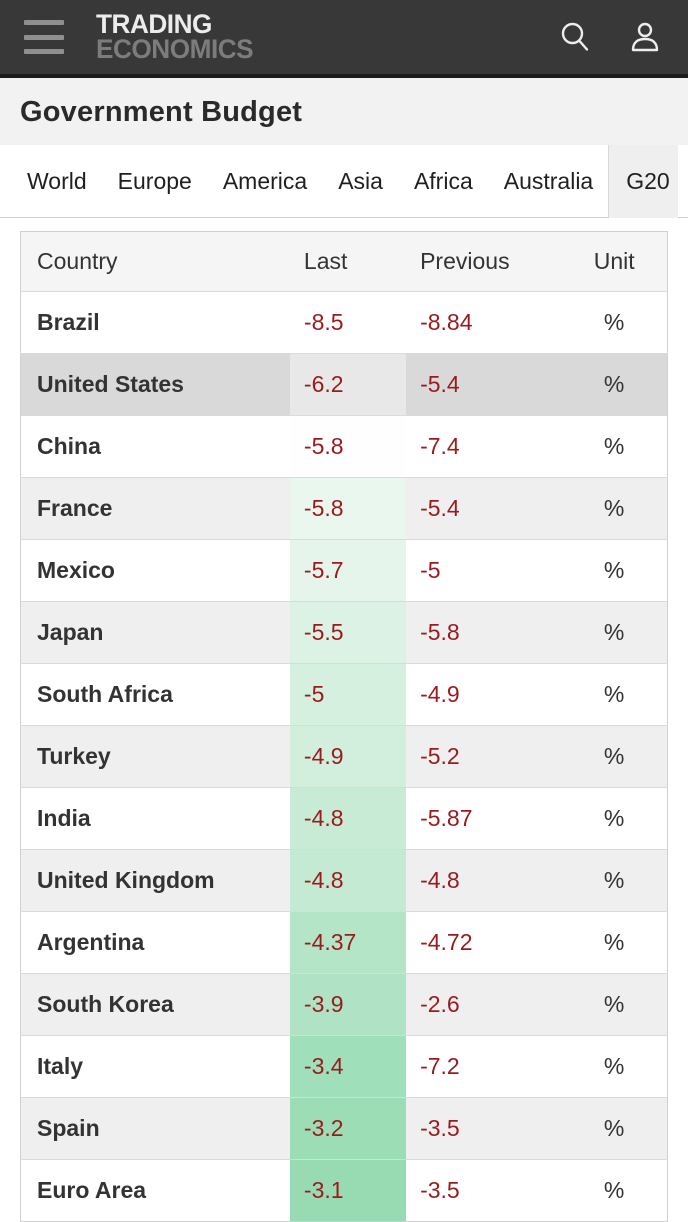 The width and height of the screenshot is (688, 1222). I want to click on country-cell: South Africa, so click(105, 694).